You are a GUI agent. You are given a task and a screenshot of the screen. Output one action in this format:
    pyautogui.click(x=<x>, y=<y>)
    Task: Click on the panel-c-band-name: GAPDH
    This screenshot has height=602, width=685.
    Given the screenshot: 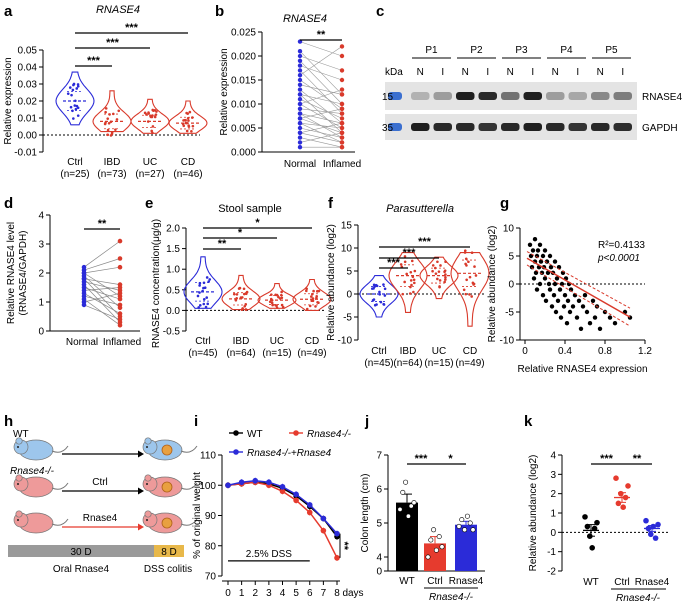 What is the action you would take?
    pyautogui.click(x=660, y=128)
    